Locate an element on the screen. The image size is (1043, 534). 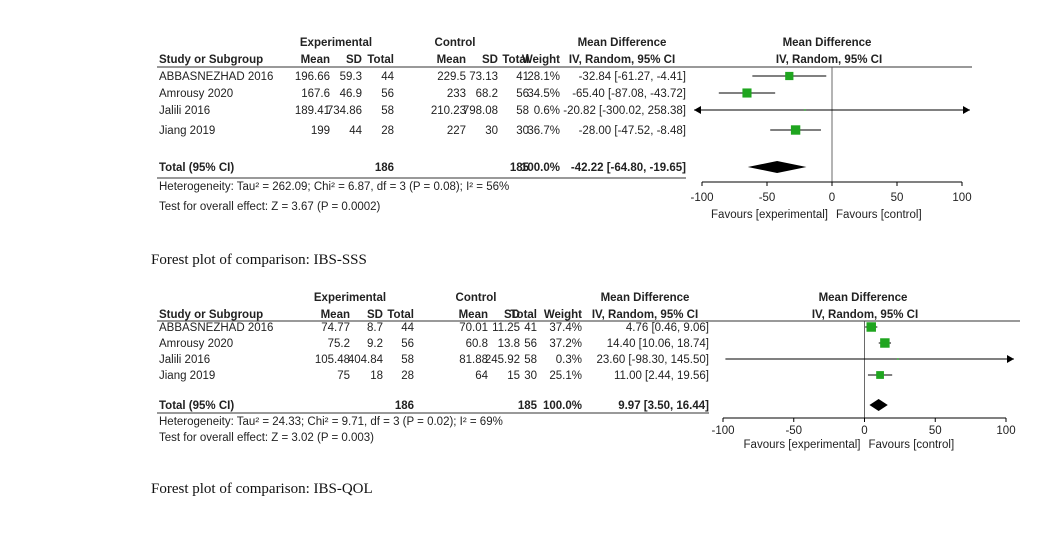
weight-value: 0.6% is located at coordinates (547, 111).